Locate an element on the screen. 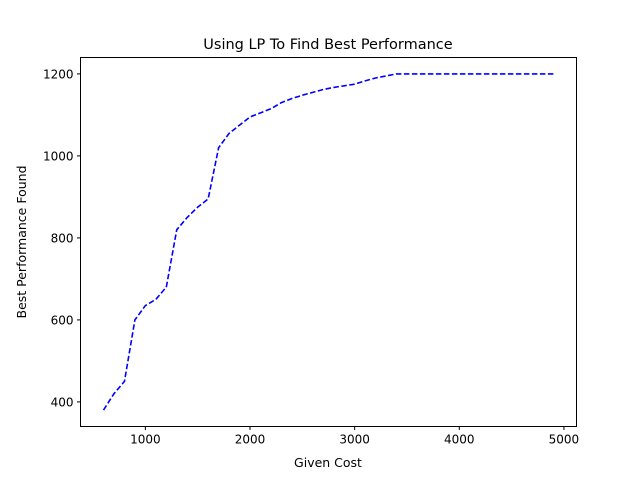  x-tick-label: 3000 is located at coordinates (354, 440).